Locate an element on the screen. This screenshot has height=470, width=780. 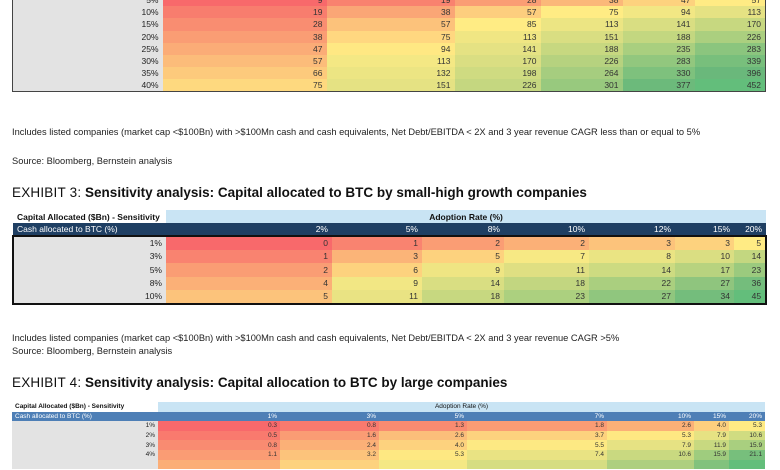
table-row: 10% 19 38 57 75 94 113 is located at coordinates (389, 12).